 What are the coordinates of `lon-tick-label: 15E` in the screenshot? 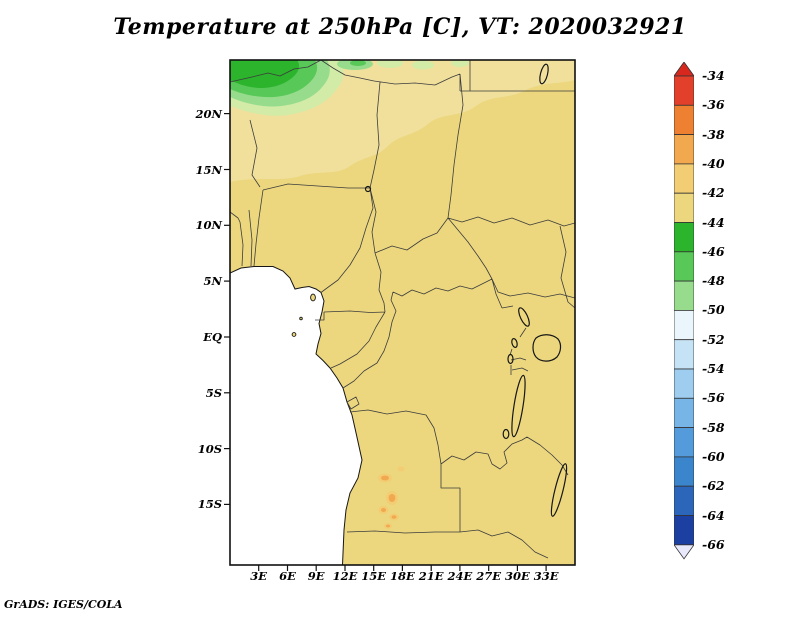 It's located at (374, 576).